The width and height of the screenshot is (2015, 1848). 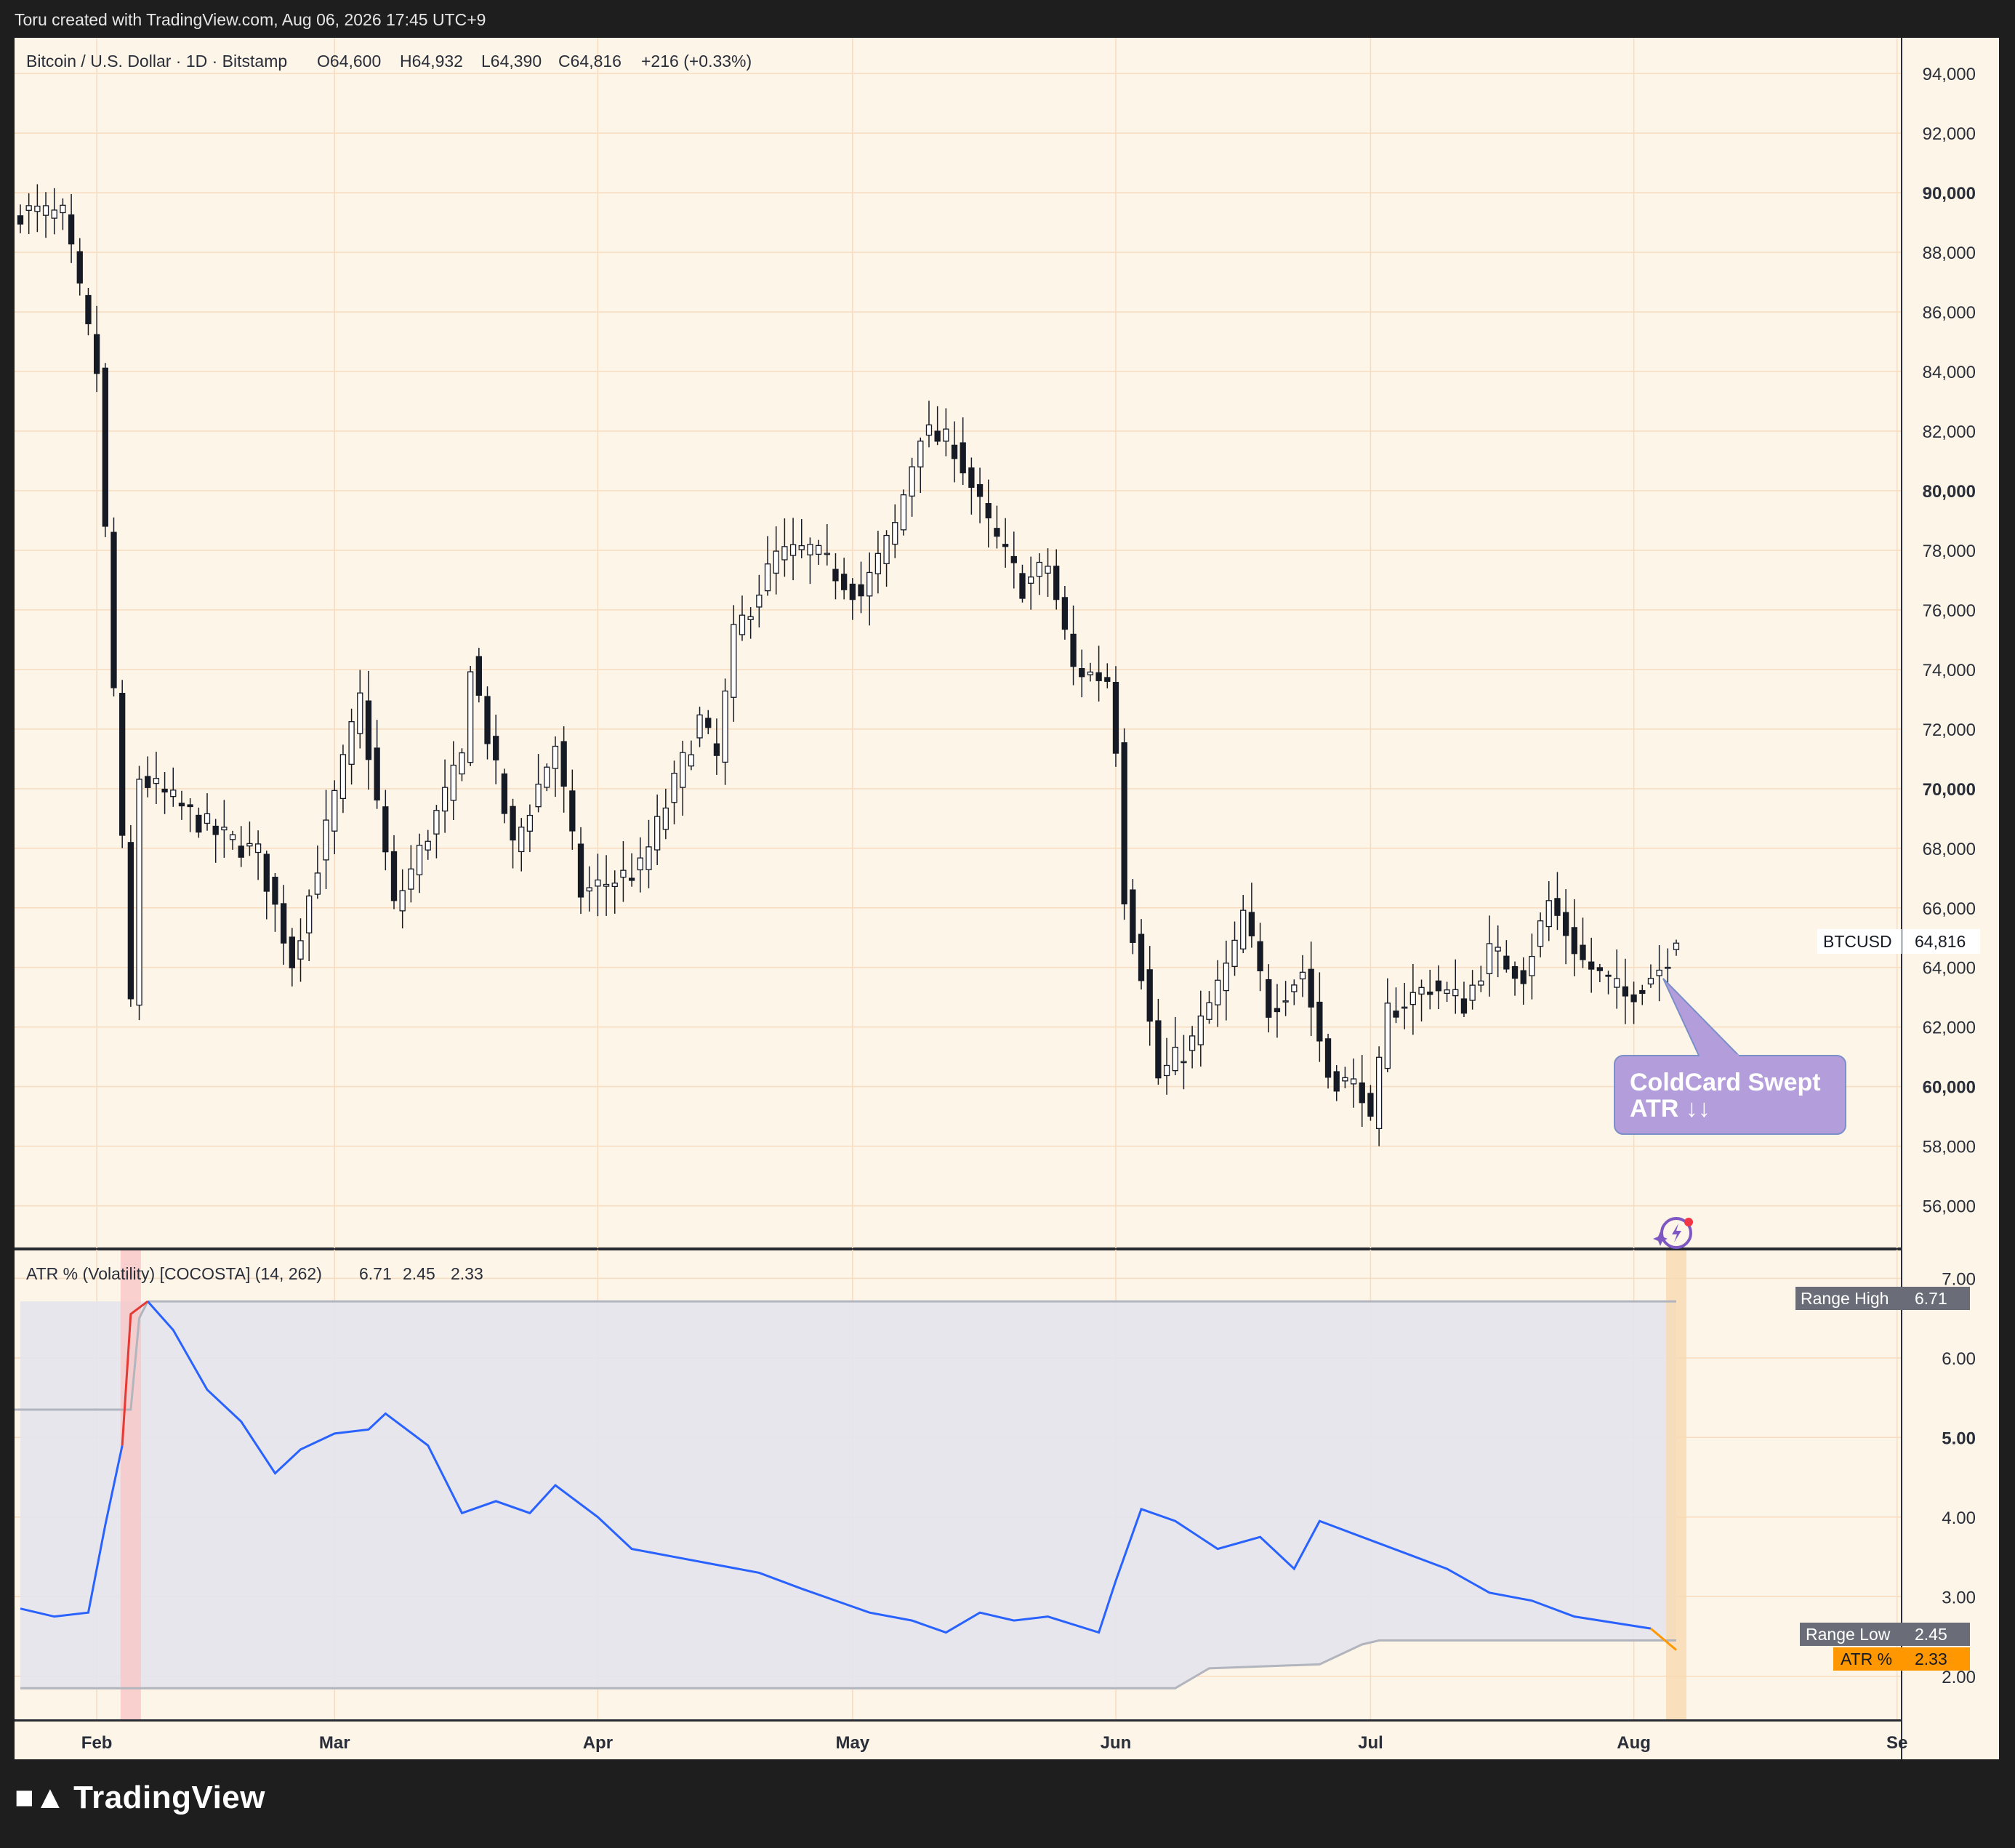 What do you see at coordinates (1673, 1233) in the screenshot?
I see `sparkle-bolt-icon` at bounding box center [1673, 1233].